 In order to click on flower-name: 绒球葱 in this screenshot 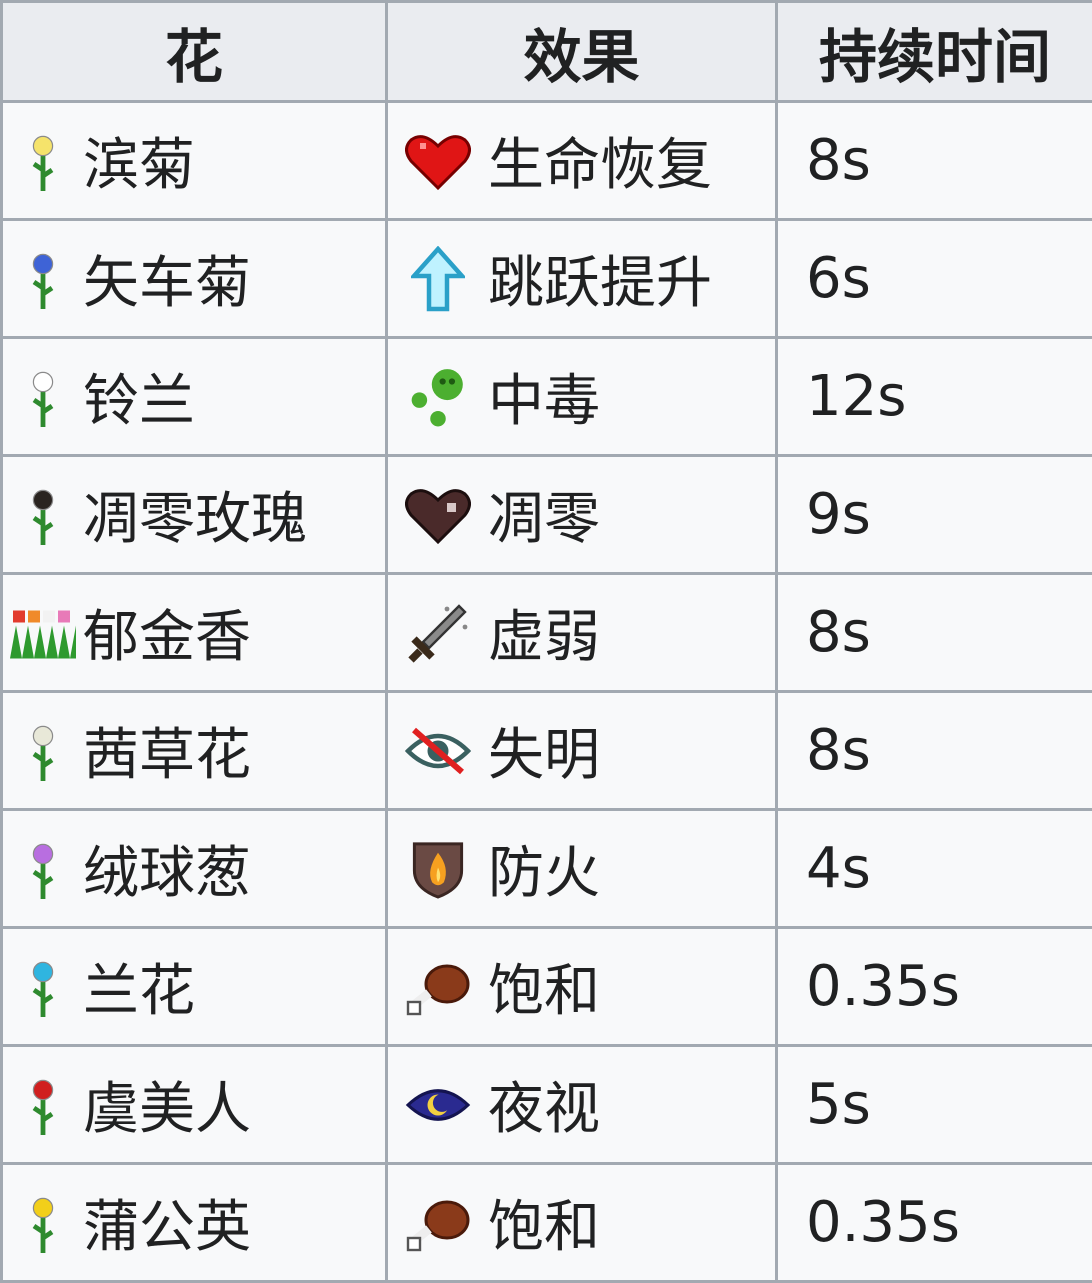, I will do `click(167, 868)`.